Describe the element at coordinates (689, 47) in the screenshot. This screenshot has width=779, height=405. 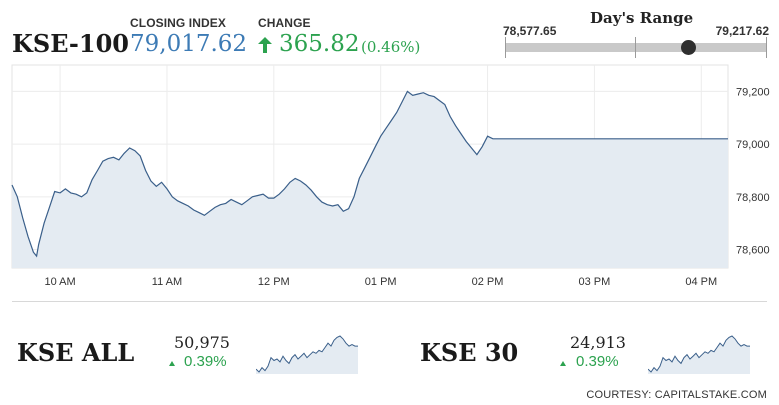
I see `range-knob` at that location.